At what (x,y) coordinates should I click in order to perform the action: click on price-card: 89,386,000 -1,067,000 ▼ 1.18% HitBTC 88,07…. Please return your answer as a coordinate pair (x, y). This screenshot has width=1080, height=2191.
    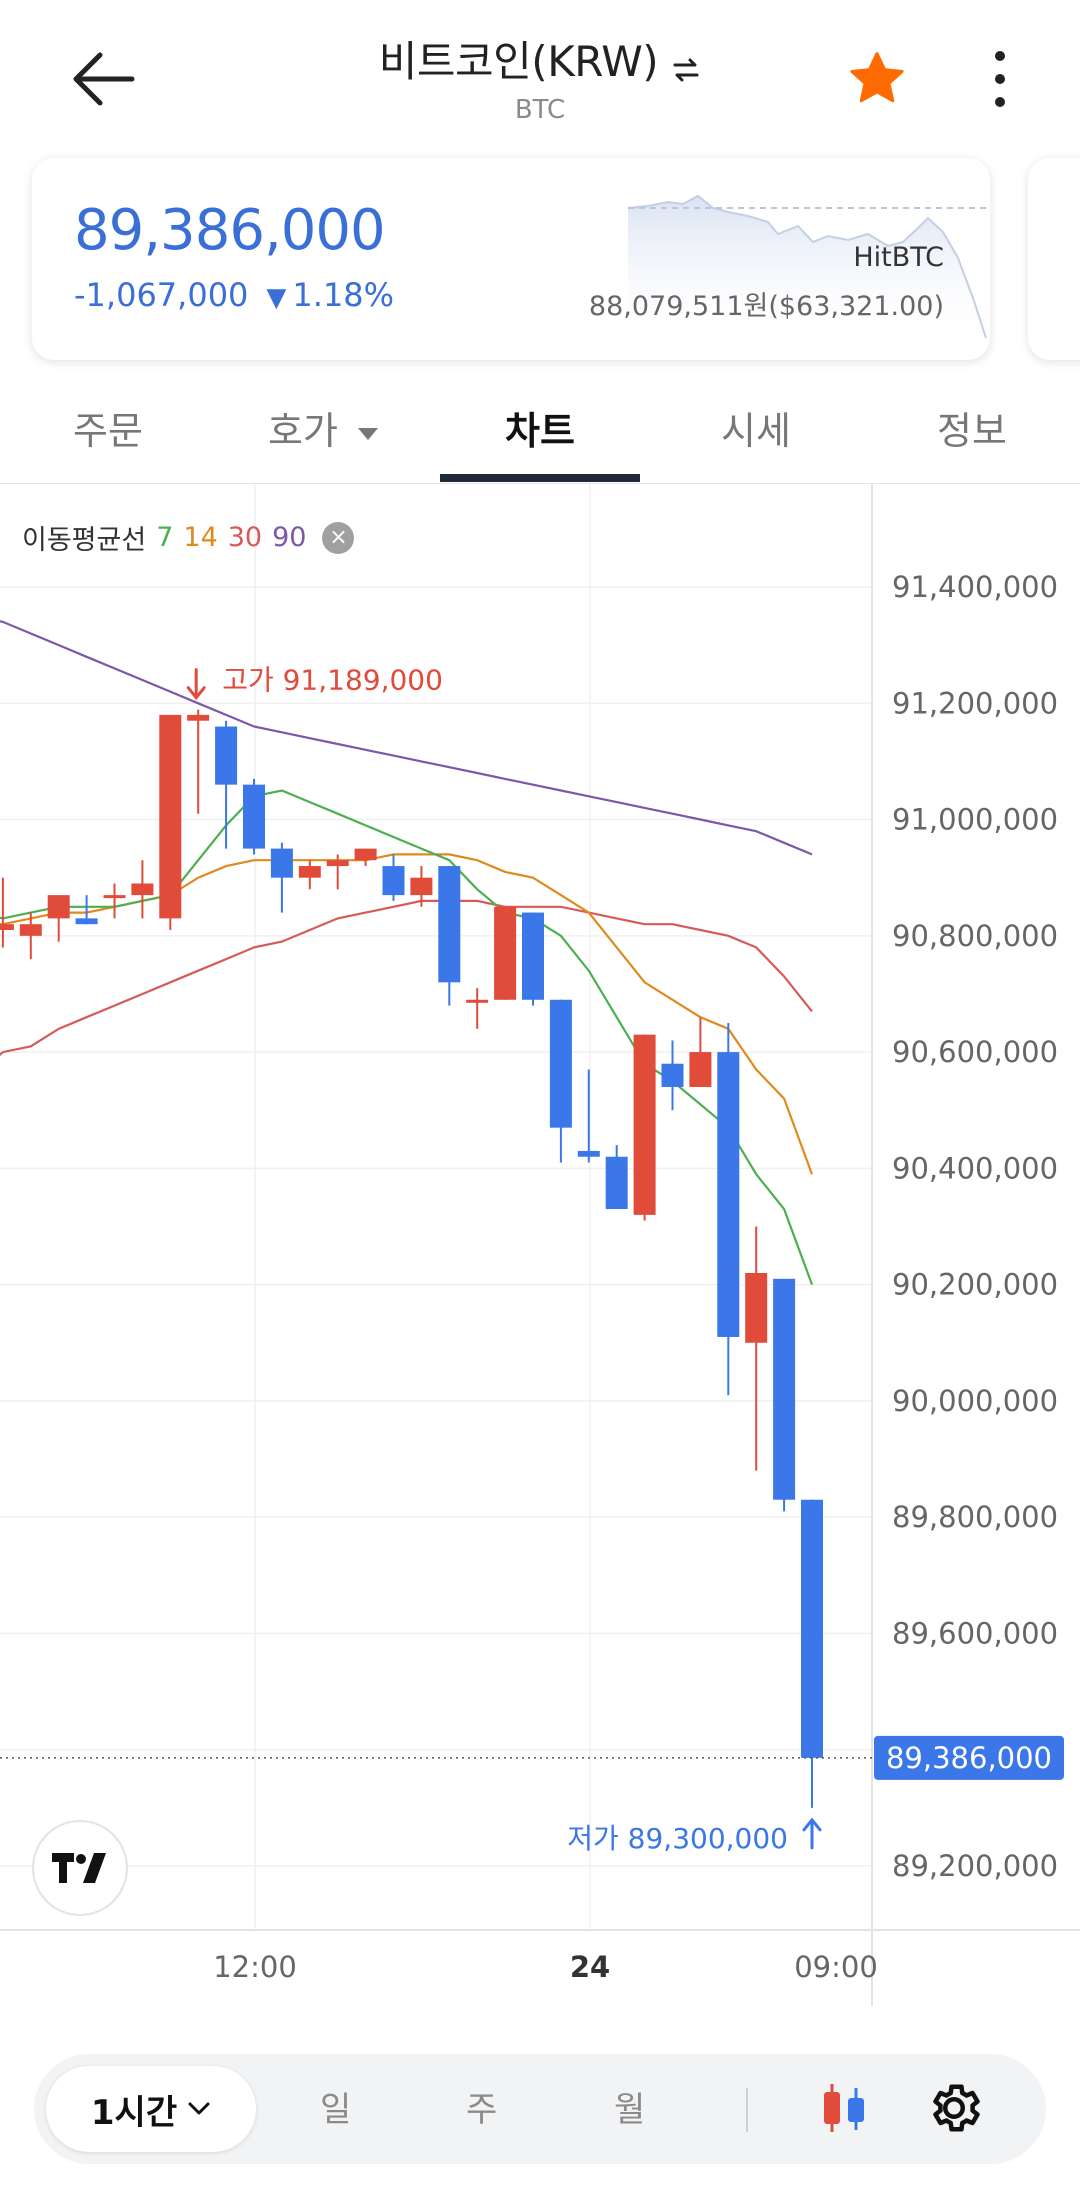
    Looking at the image, I should click on (511, 259).